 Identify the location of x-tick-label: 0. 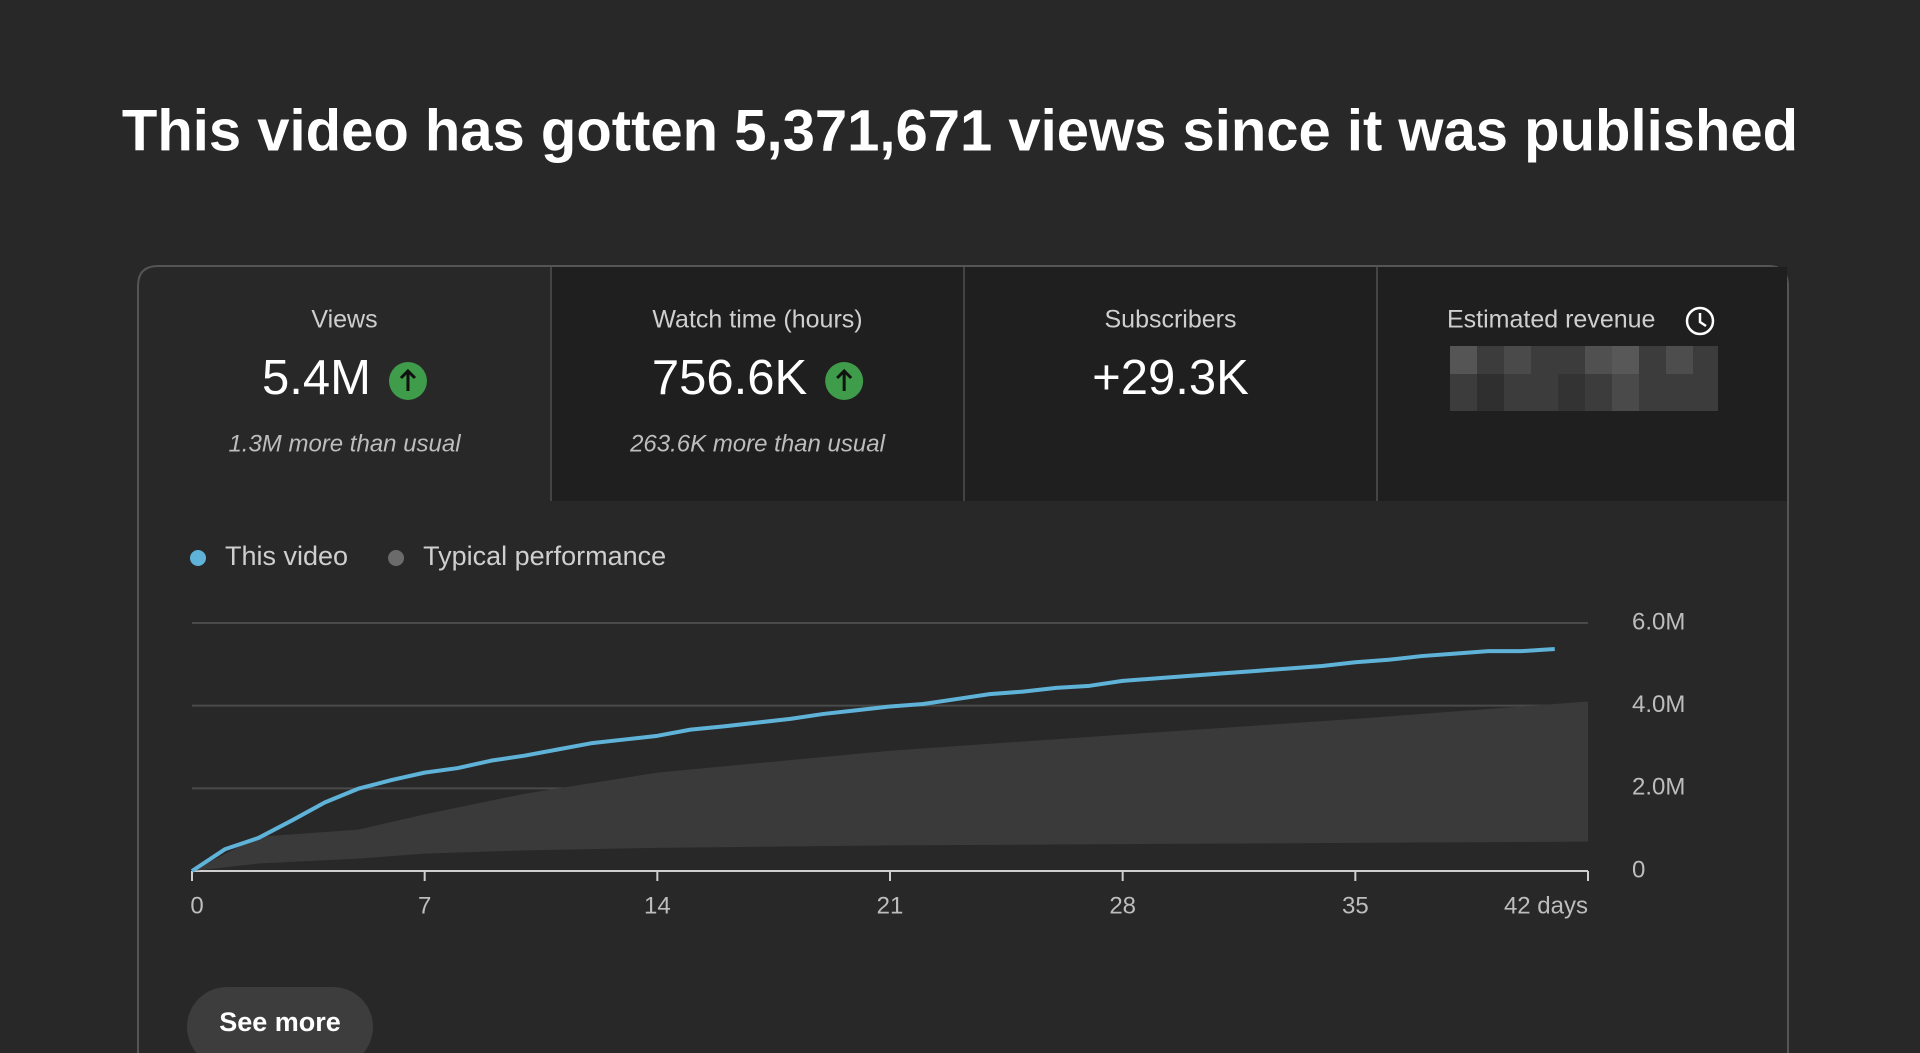
(196, 905).